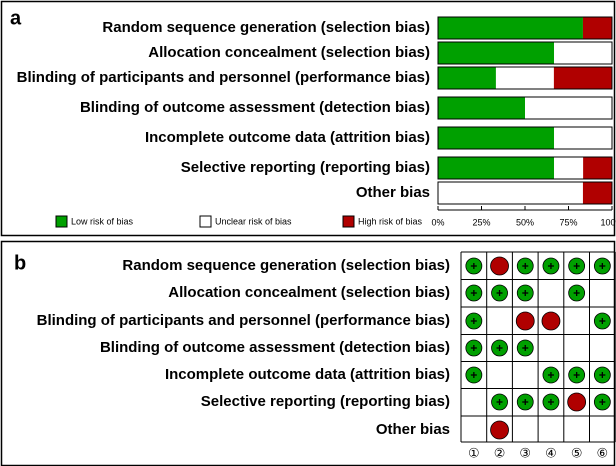  What do you see at coordinates (525, 452) in the screenshot?
I see `column-label: ③` at bounding box center [525, 452].